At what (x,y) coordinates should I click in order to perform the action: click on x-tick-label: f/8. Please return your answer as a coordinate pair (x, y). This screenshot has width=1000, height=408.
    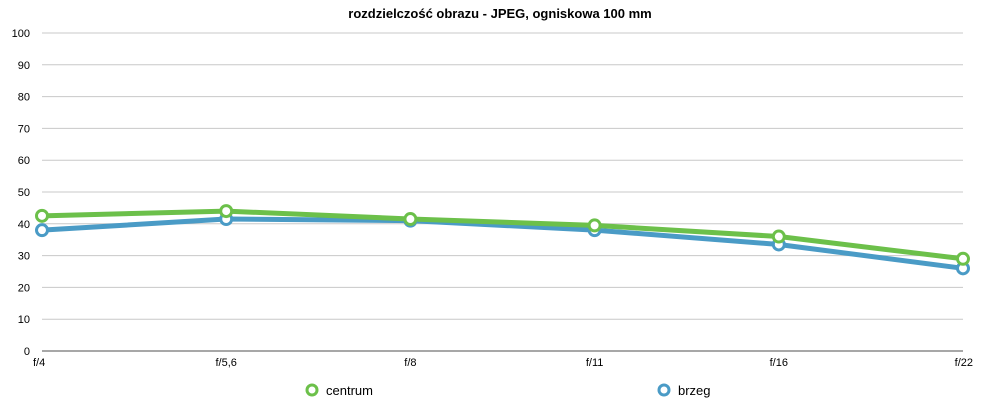
    Looking at the image, I should click on (410, 363).